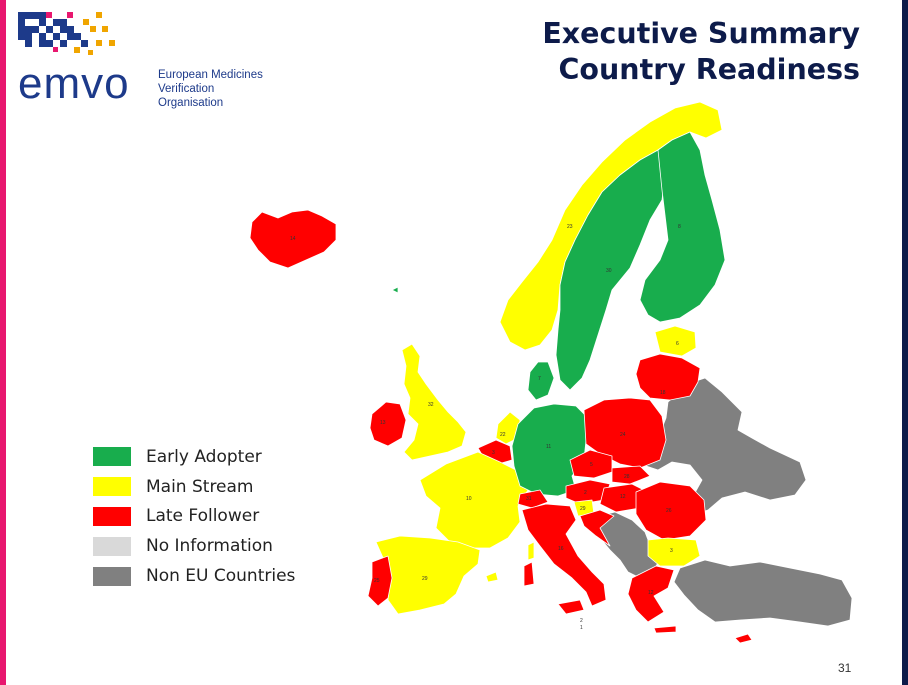 This screenshot has height=685, width=908. I want to click on country-iceland, so click(293, 239).